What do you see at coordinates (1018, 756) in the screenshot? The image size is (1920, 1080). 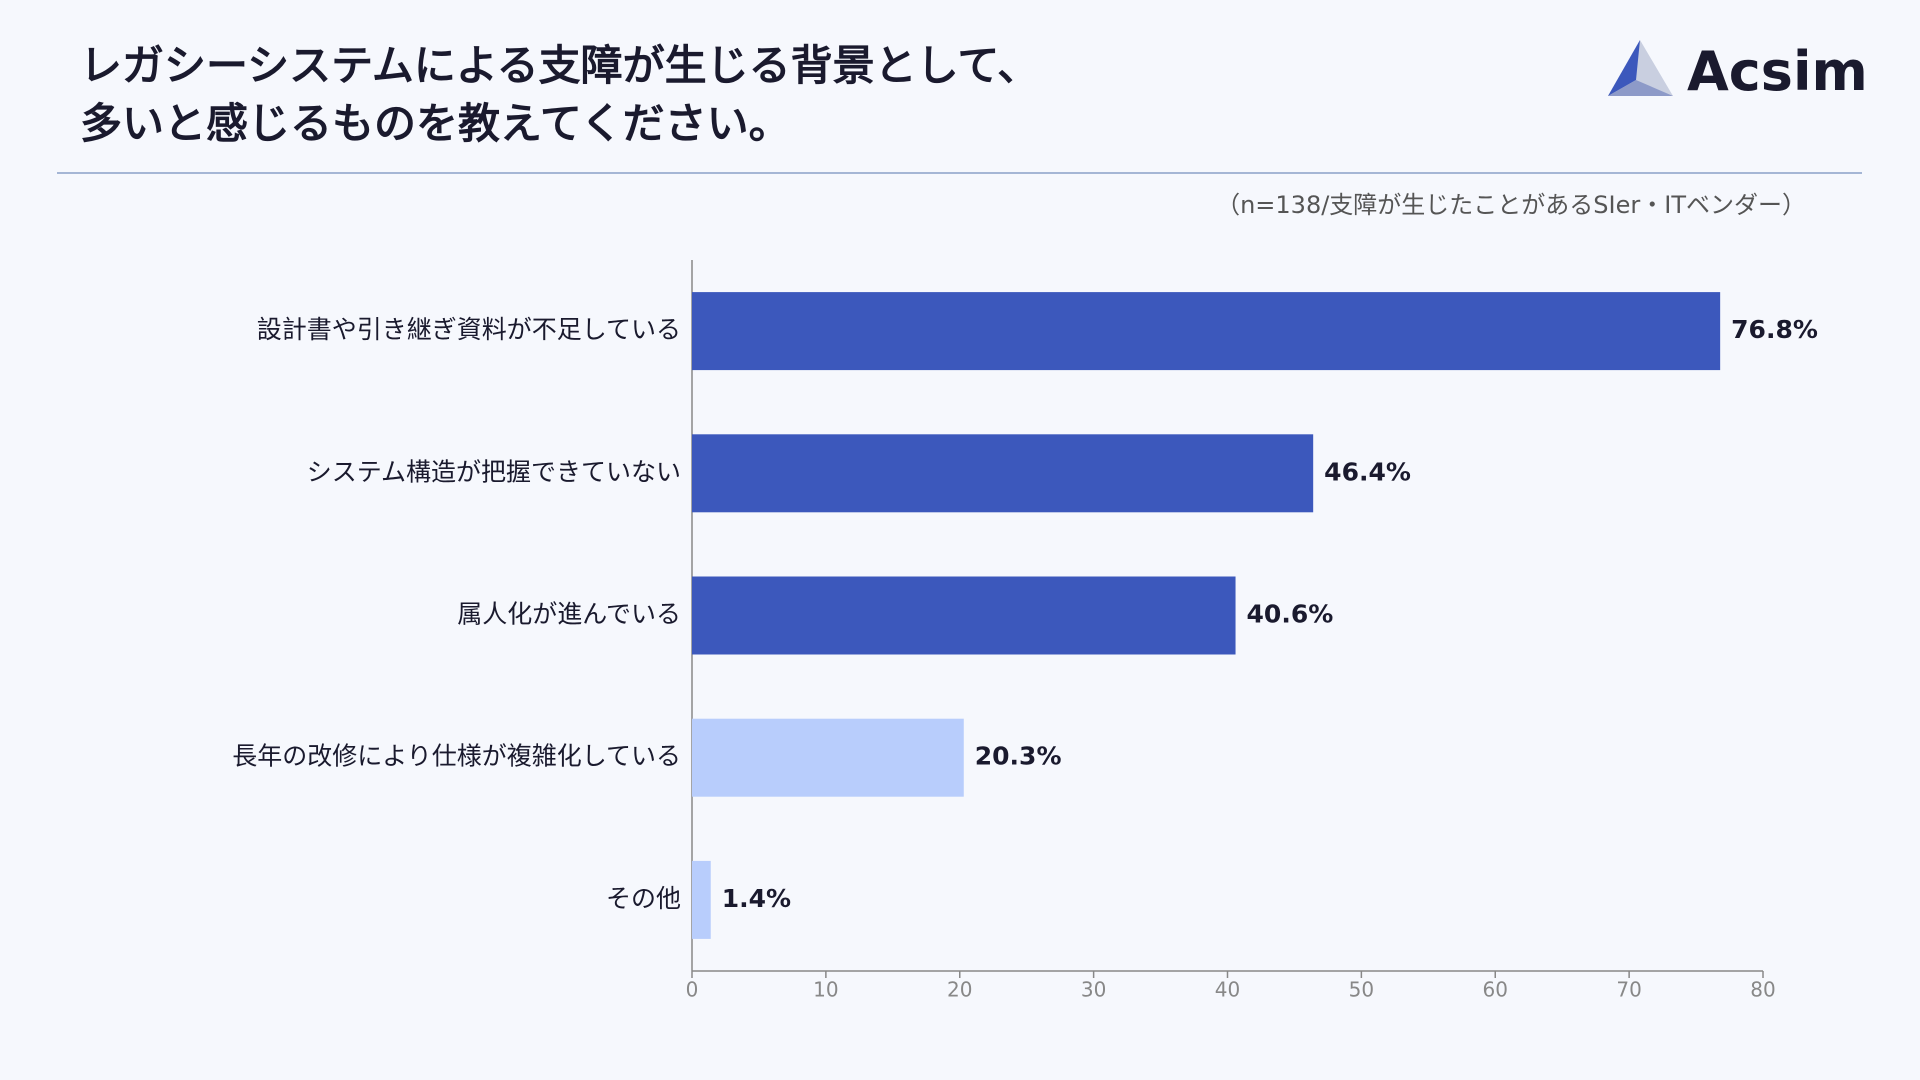 I see `value-label: 20.3%` at bounding box center [1018, 756].